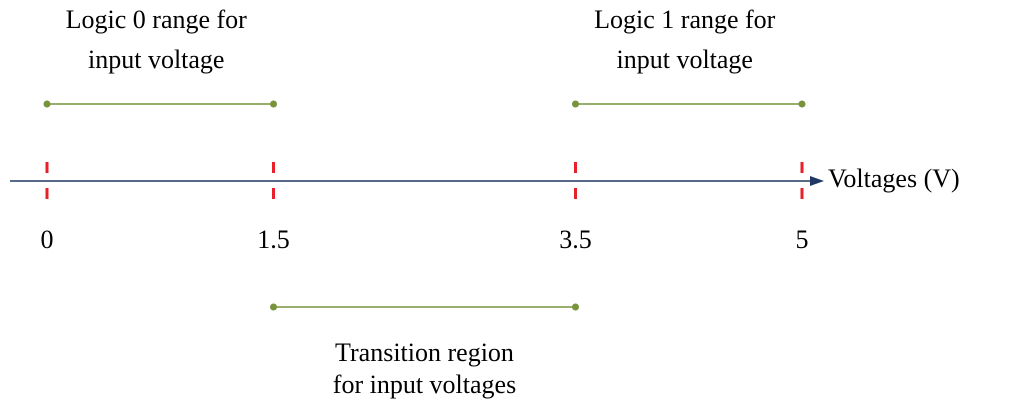  What do you see at coordinates (424, 352) in the screenshot?
I see `range-label: Transition region` at bounding box center [424, 352].